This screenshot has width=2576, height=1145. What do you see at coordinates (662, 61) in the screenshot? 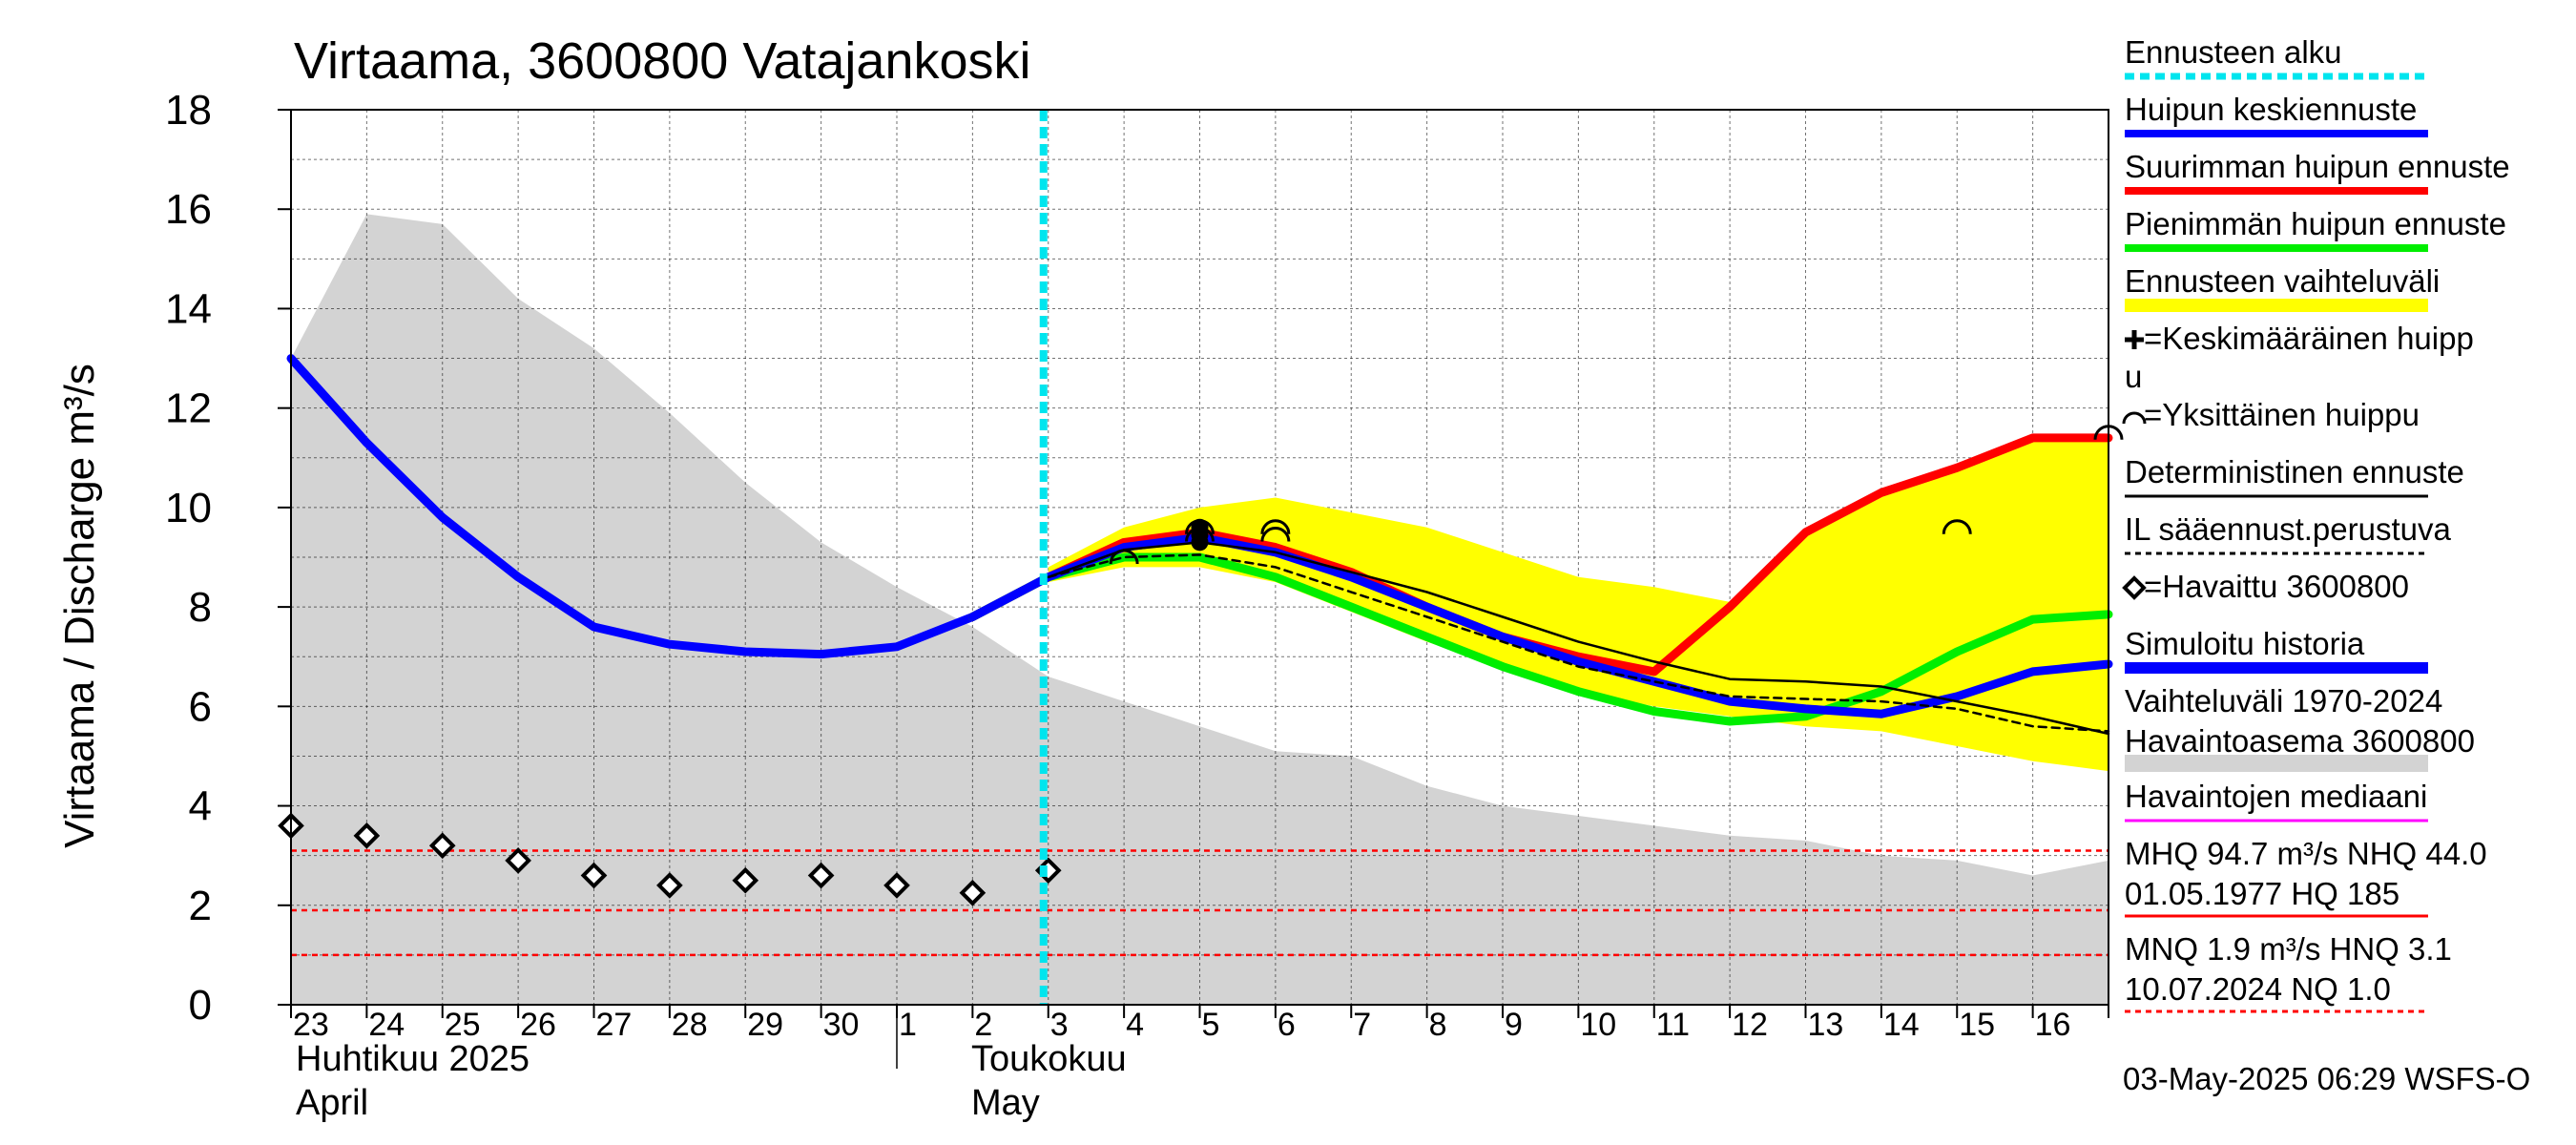
I see `chart-title: Virtaama, 3600800 Vatajankoski` at bounding box center [662, 61].